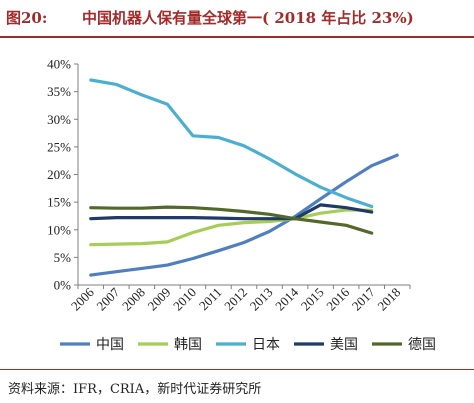  Describe the element at coordinates (337, 298) in the screenshot. I see `x-tick-label: 2016` at that location.